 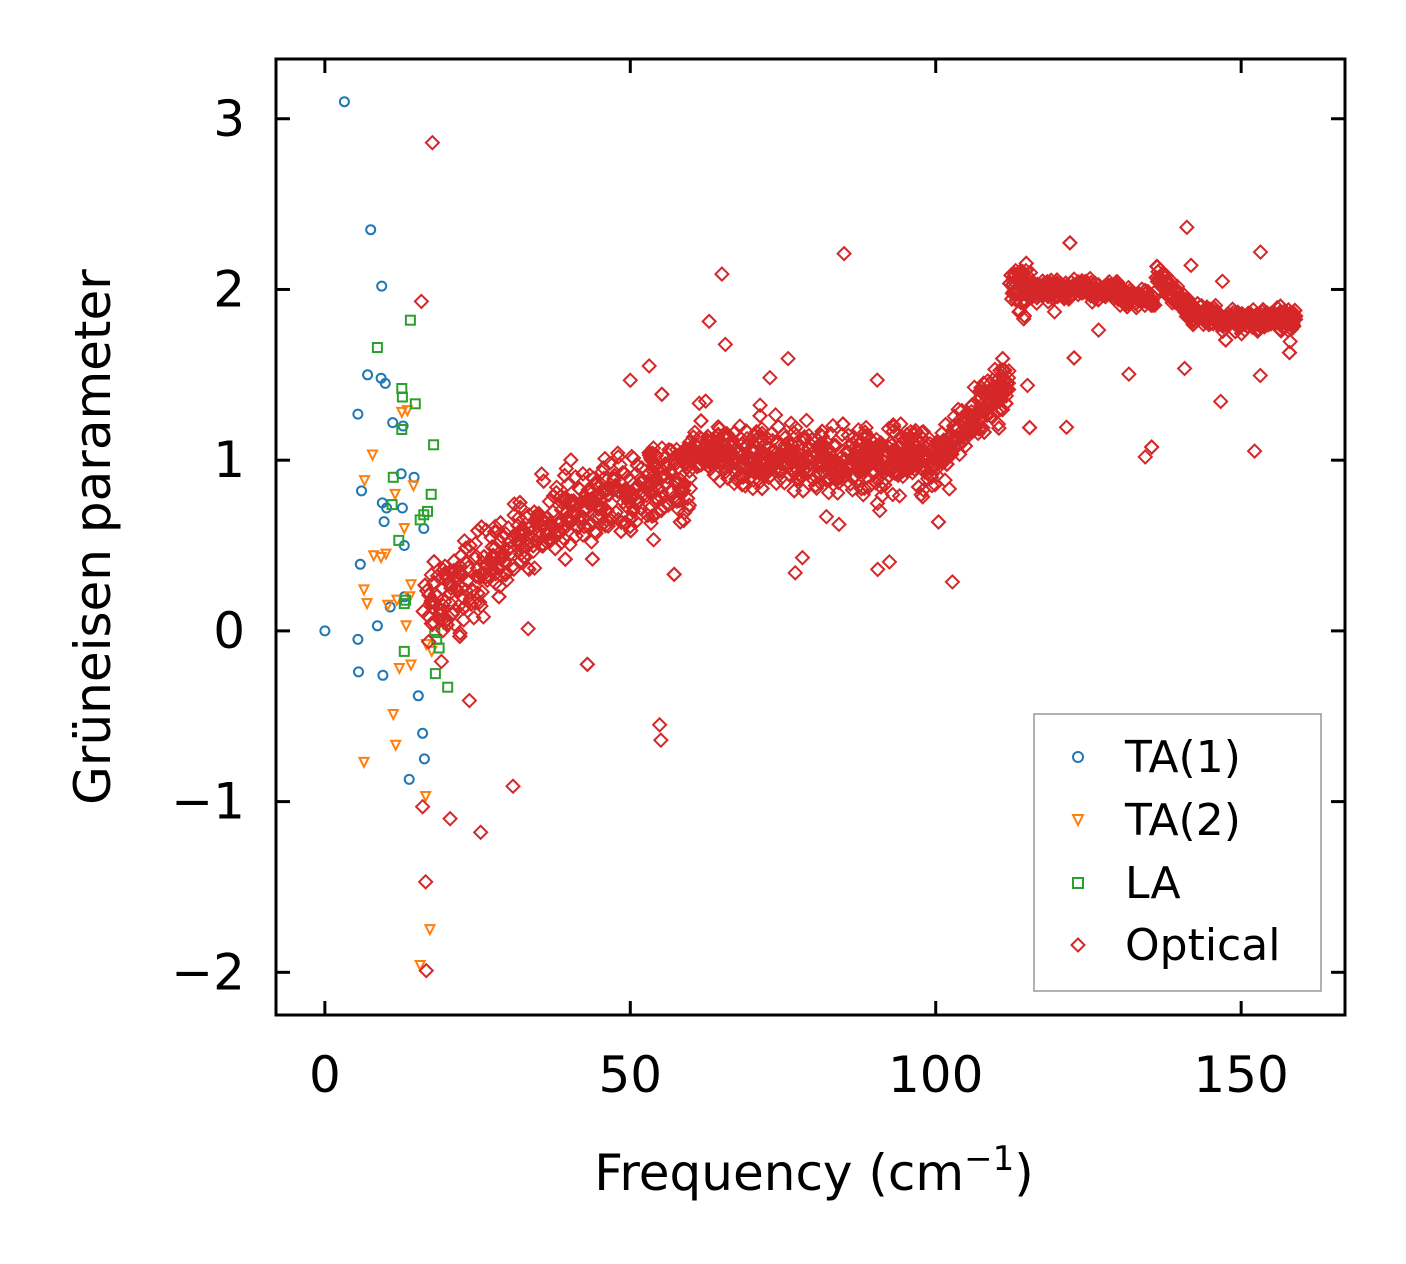 I want to click on legend-marker-la, so click(x=1078, y=883).